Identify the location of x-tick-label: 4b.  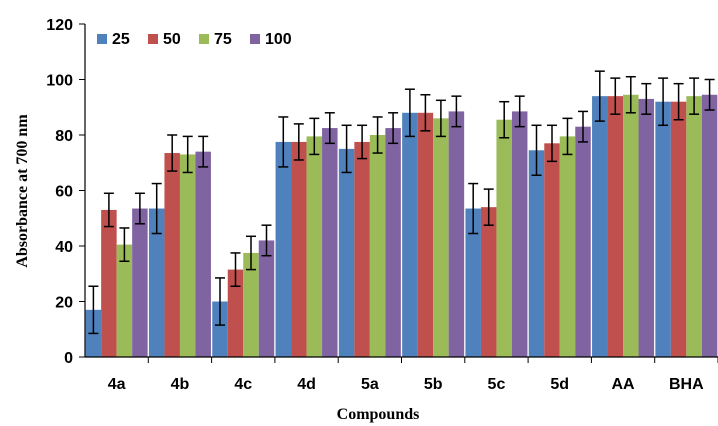
(180, 384).